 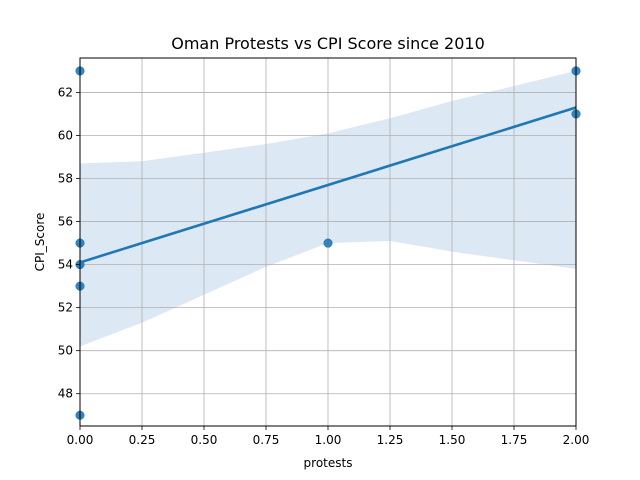 I want to click on chart-title: Oman Protests vs CPI Score since 2010, so click(x=328, y=43).